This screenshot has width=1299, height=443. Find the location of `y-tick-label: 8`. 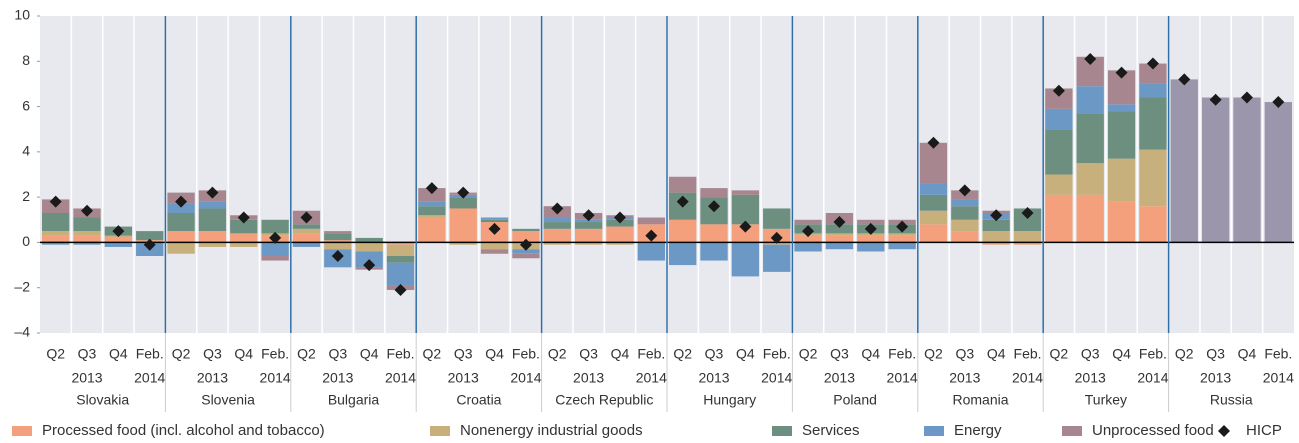

y-tick-label: 8 is located at coordinates (26, 60).